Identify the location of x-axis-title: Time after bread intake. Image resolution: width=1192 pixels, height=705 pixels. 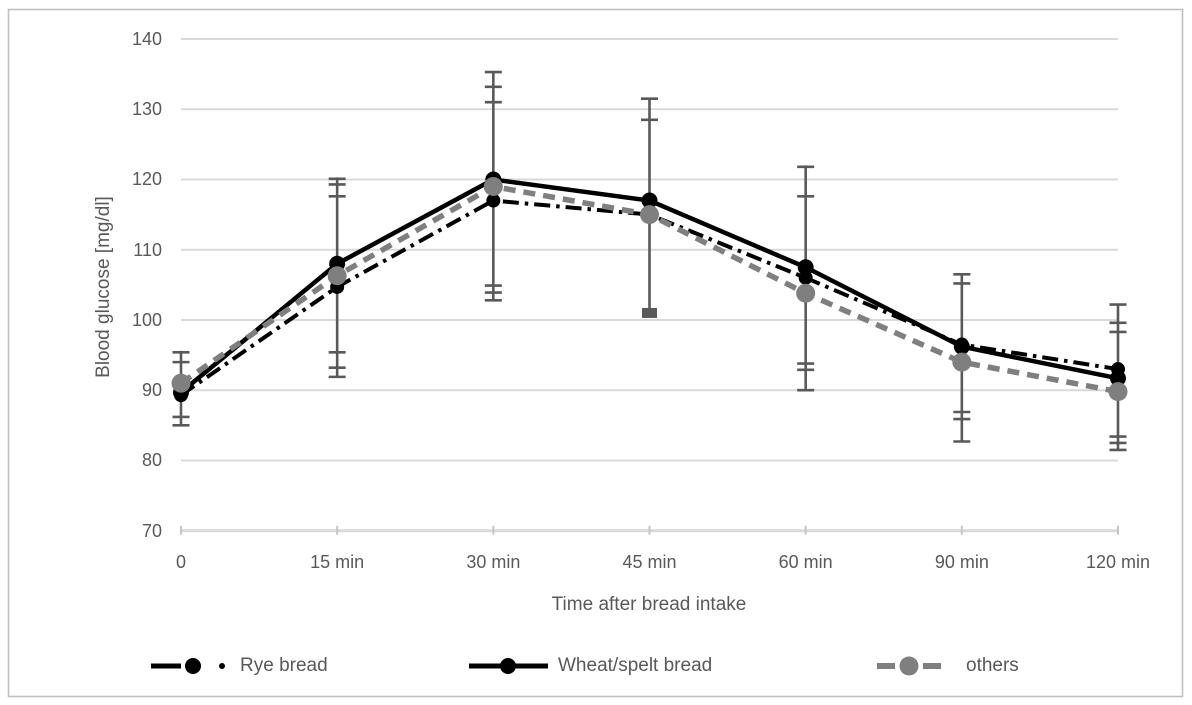
(649, 604).